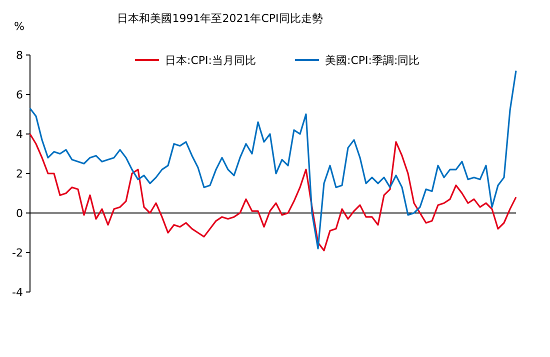 This screenshot has width=550, height=357. I want to click on y-tick-label: 8, so click(19, 55).